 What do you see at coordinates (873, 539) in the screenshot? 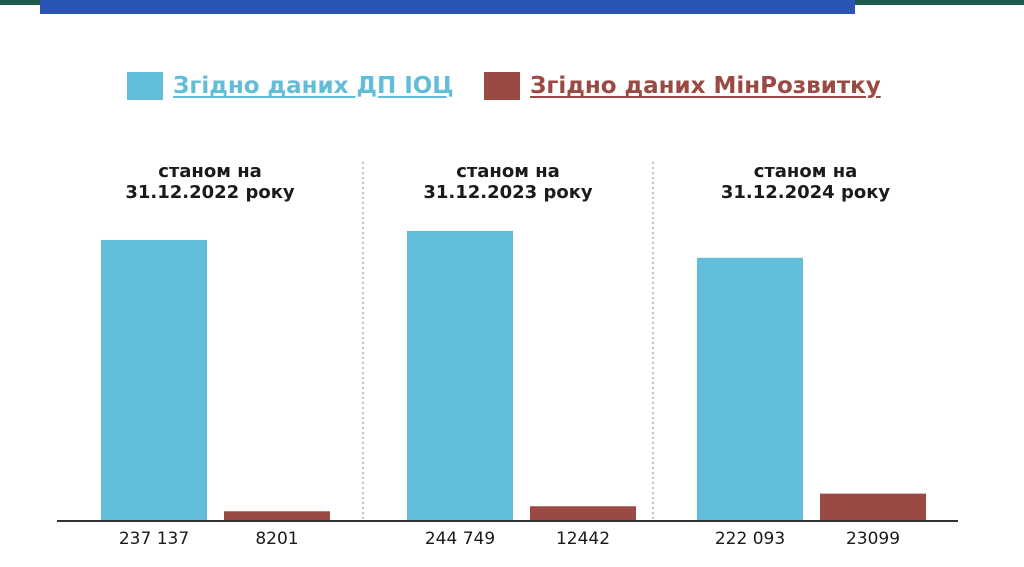
I see `value-label-minrozvytku-3: 23099` at bounding box center [873, 539].